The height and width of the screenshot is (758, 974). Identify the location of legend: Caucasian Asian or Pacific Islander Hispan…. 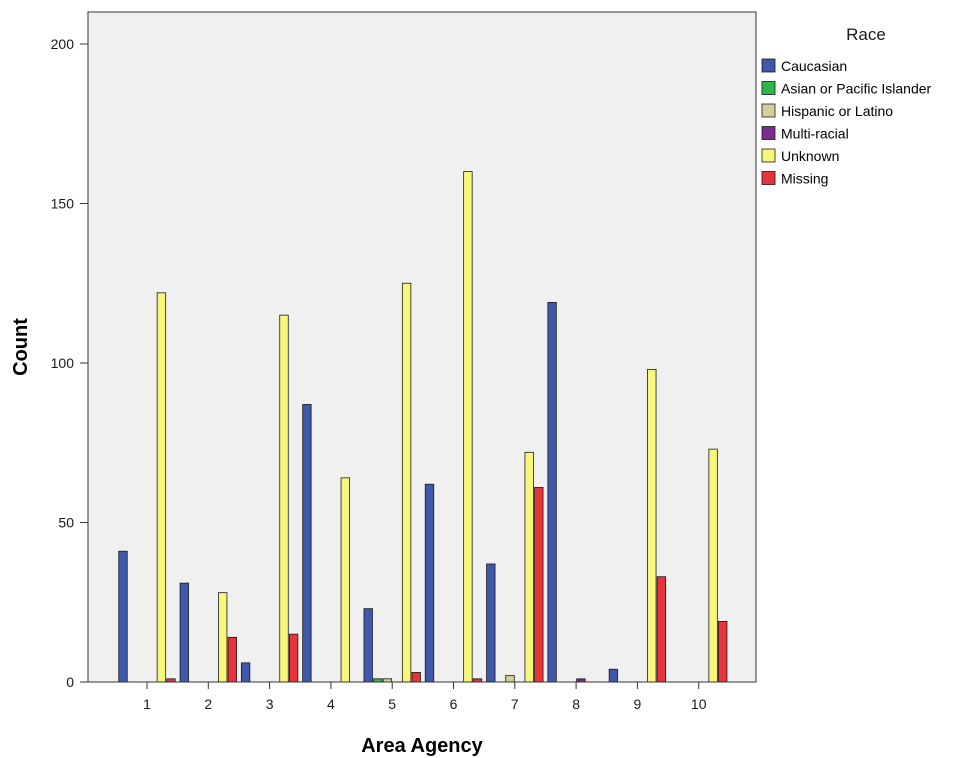
(846, 122).